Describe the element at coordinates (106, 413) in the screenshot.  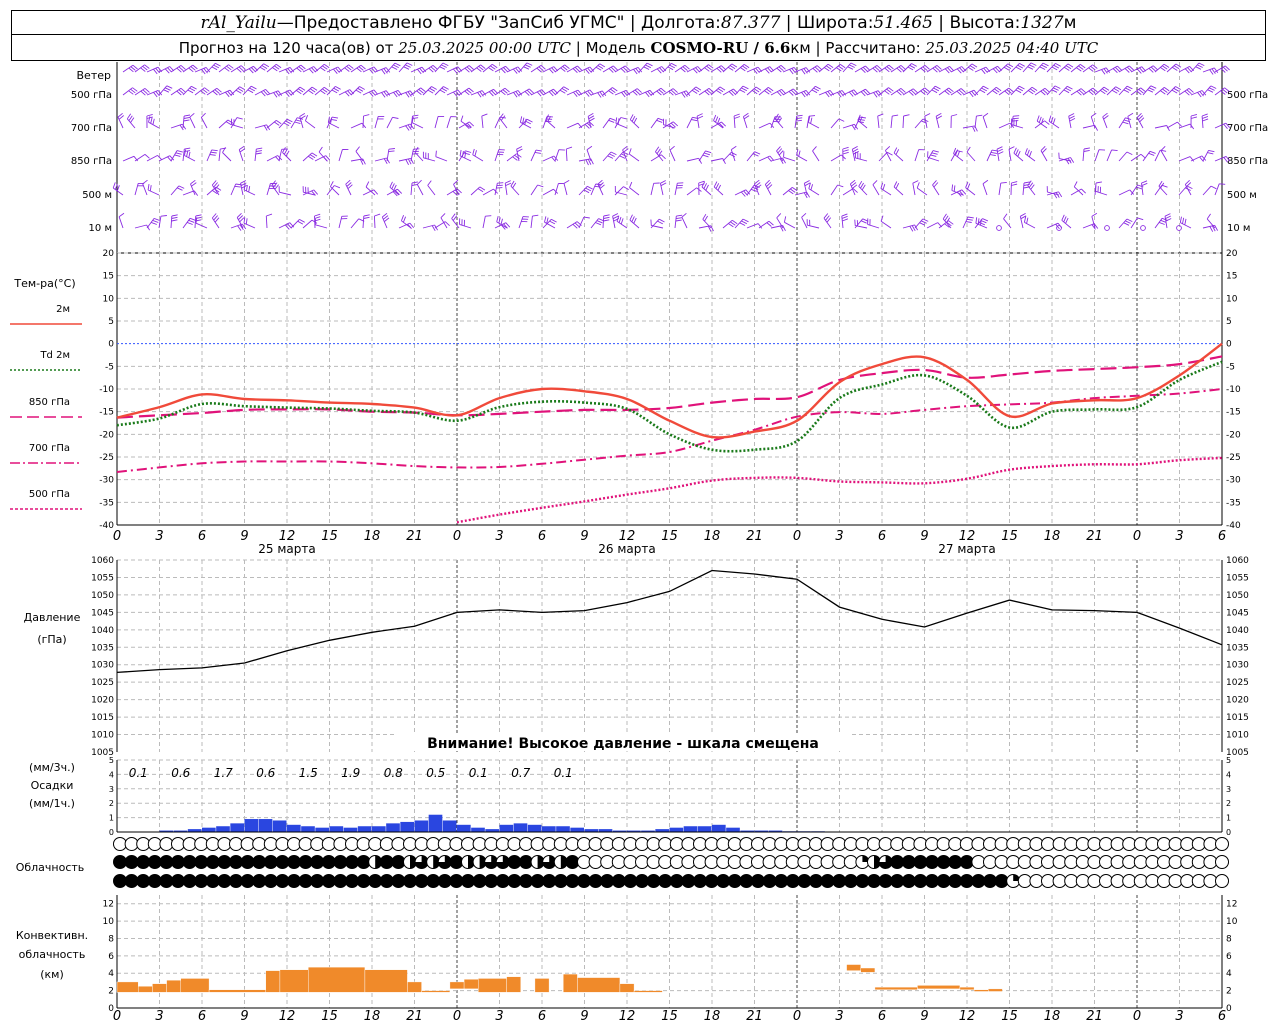
I see `temp-ytick-left: -15` at that location.